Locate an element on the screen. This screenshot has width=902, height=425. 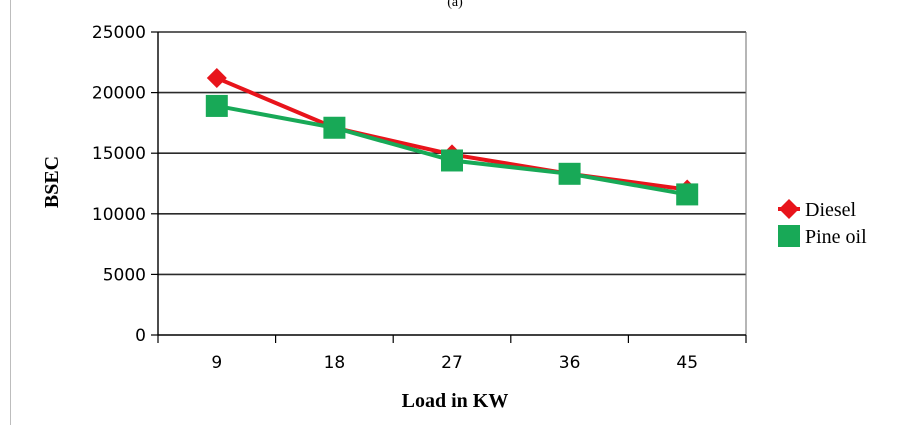
series-line-diesel is located at coordinates (452, 134).